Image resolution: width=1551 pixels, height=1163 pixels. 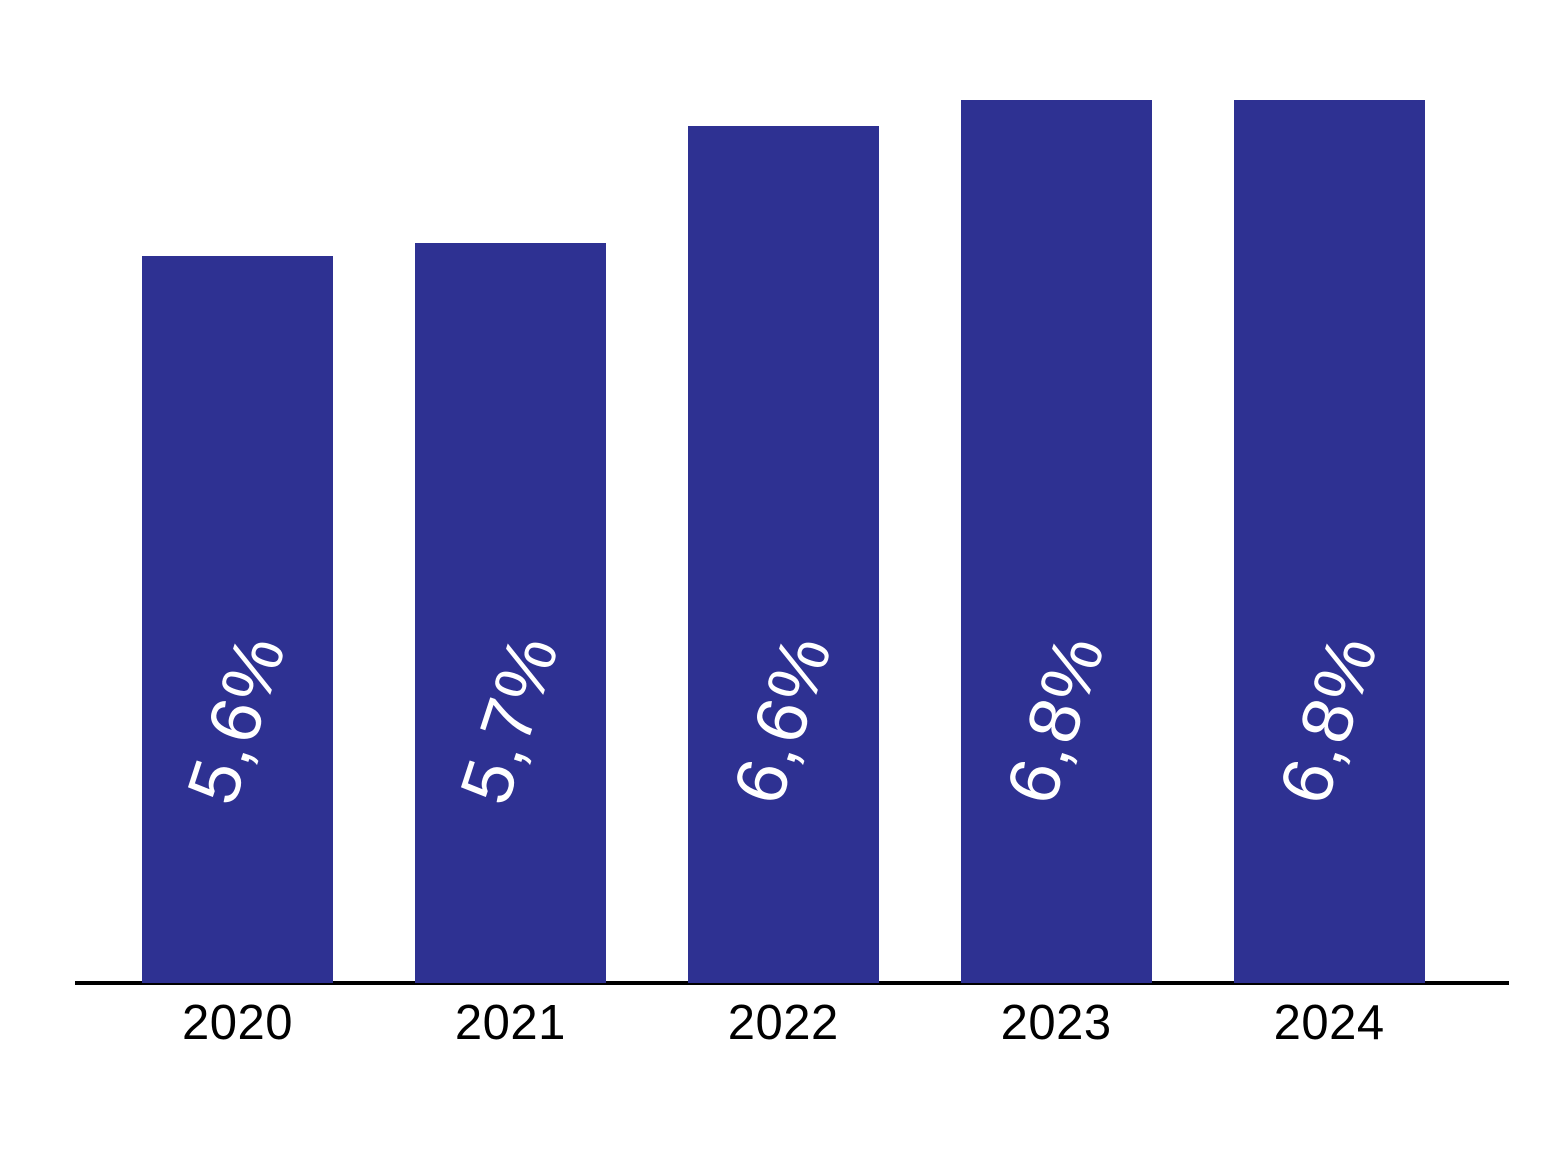 I want to click on x-axis-label-2024: 2024, so click(x=1329, y=1023).